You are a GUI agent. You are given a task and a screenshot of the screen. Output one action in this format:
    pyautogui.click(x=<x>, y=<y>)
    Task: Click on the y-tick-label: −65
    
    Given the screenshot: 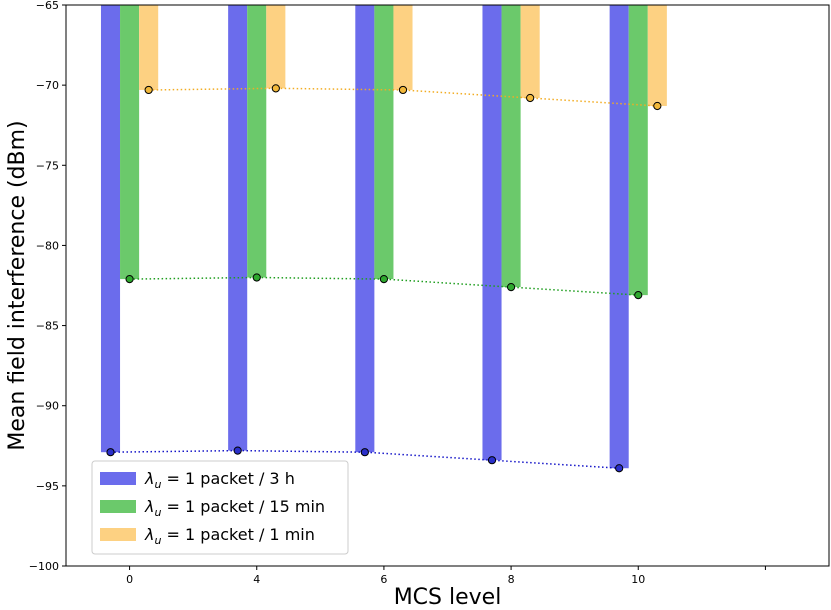 What is the action you would take?
    pyautogui.click(x=47, y=6)
    